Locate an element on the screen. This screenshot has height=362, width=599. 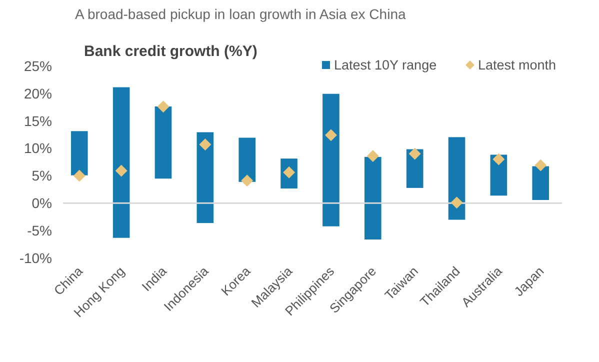
y-tick-label: -10% is located at coordinates (35, 258).